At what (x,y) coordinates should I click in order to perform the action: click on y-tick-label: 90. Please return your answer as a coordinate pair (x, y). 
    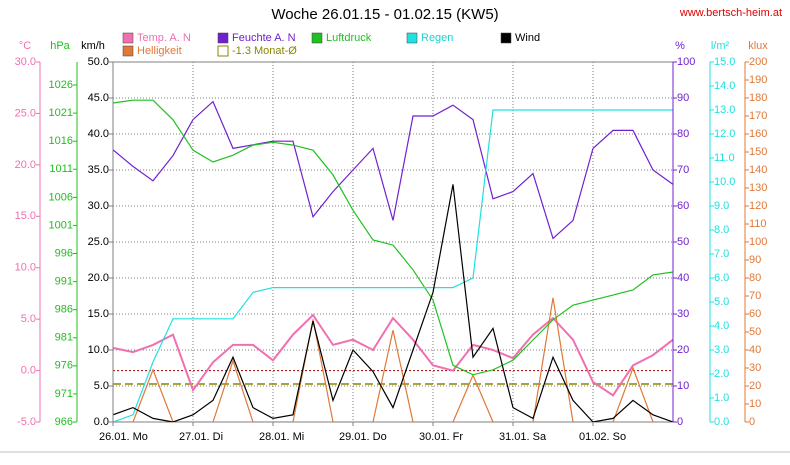
    Looking at the image, I should click on (683, 98).